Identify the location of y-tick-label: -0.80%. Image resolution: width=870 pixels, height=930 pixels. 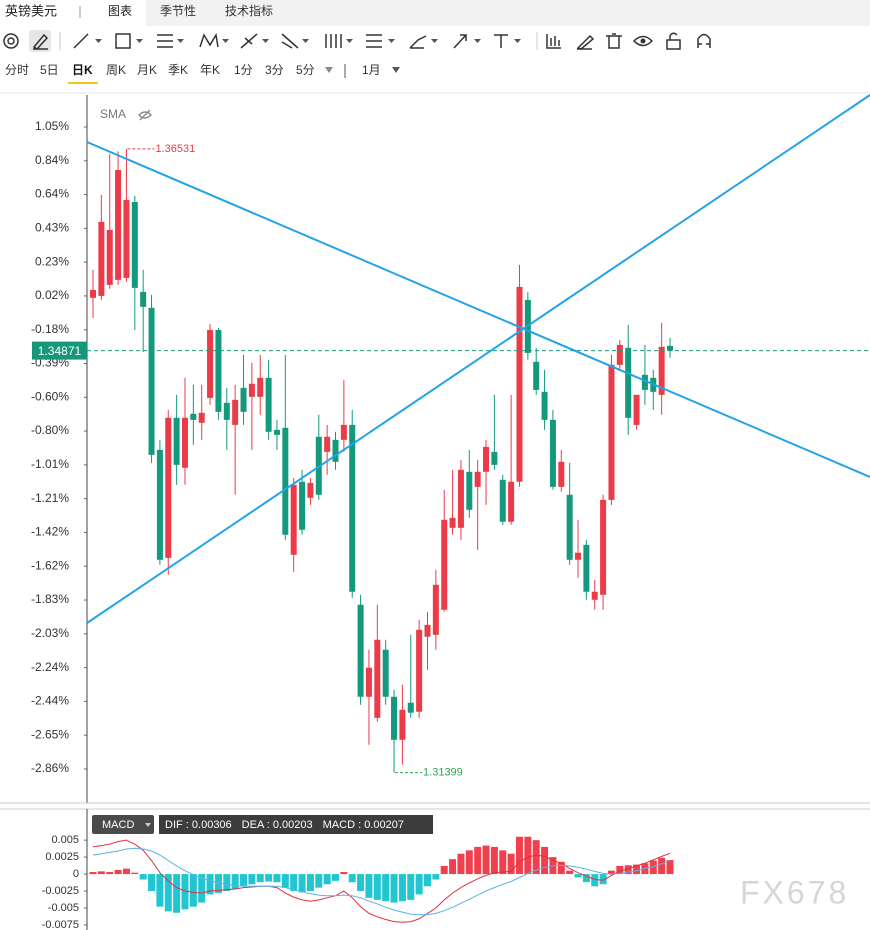
(50, 430).